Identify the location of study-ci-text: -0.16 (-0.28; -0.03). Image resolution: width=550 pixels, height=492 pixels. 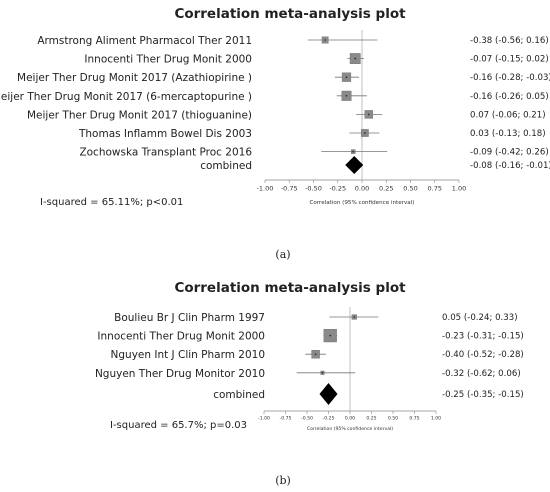
(510, 78).